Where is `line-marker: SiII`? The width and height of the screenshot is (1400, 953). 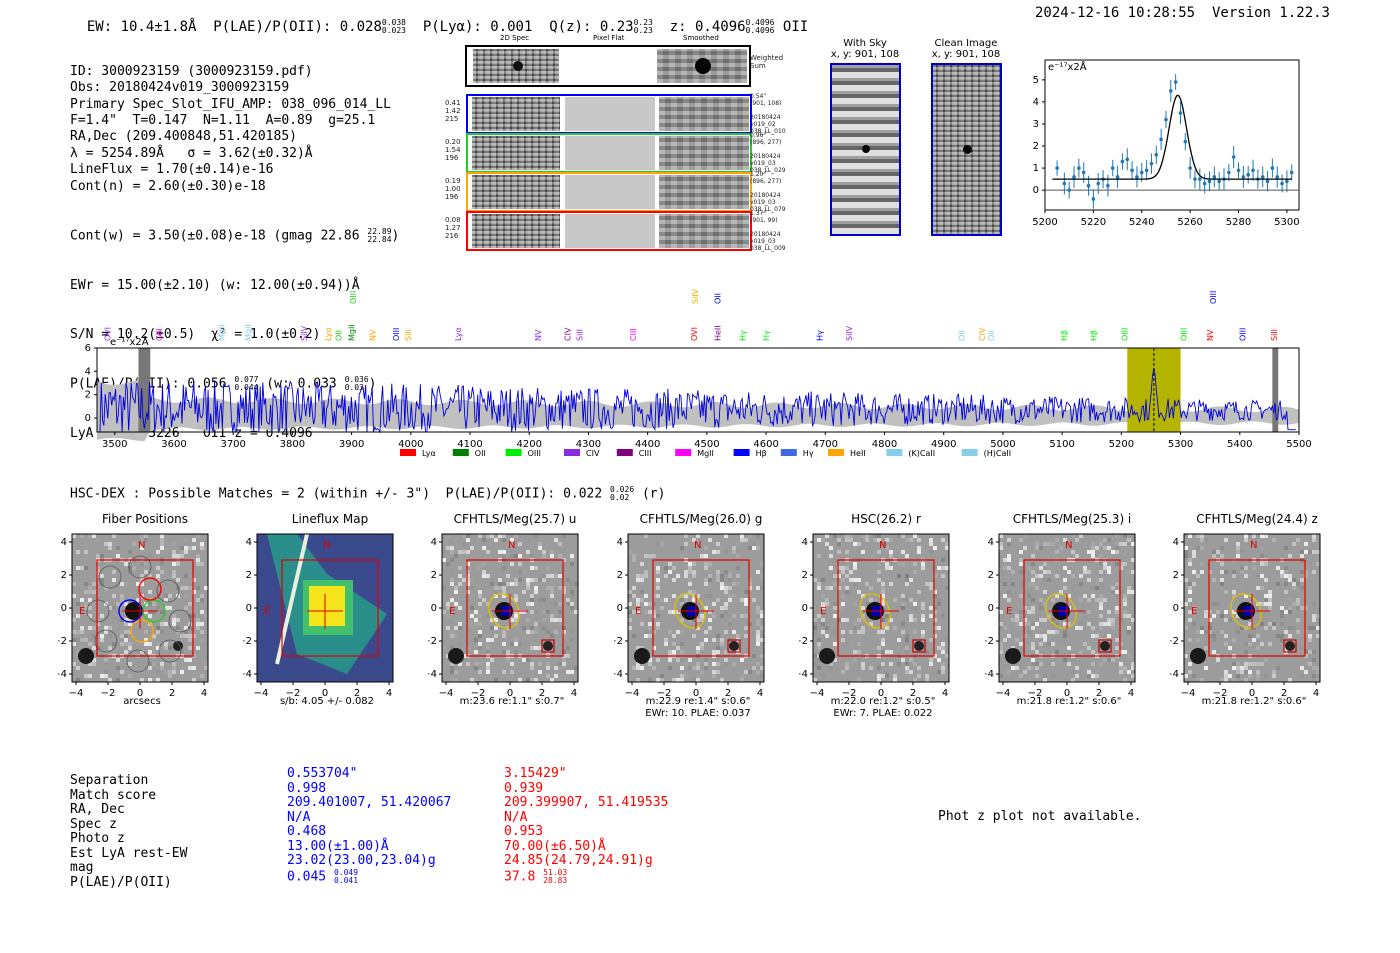 line-marker: SiII is located at coordinates (1274, 335).